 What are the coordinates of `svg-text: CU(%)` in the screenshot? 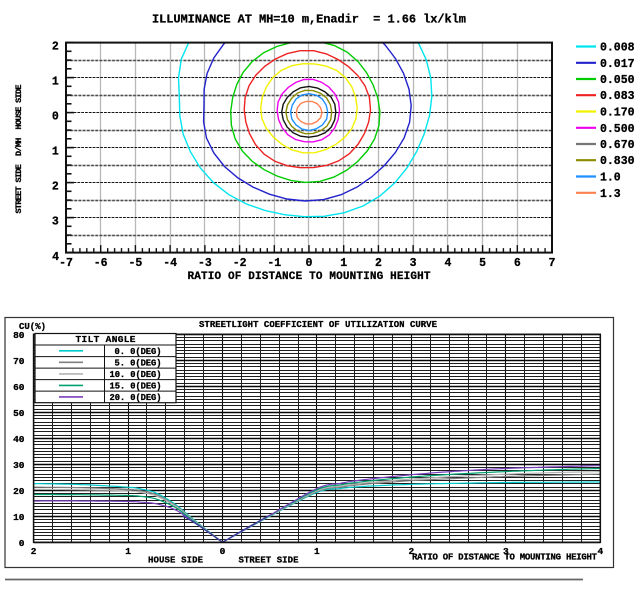 It's located at (32, 327).